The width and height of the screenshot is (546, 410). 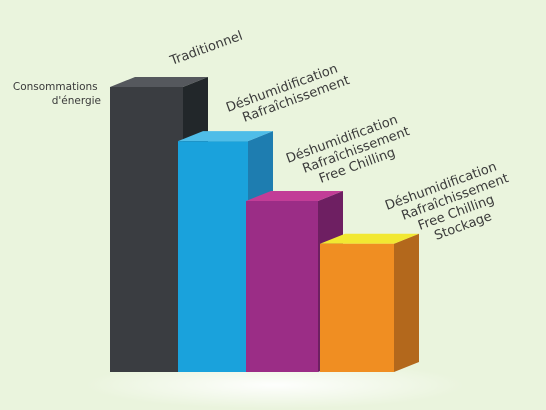 I want to click on category-label-2: DéshumidificationRafraîchissement, so click(x=288, y=94).